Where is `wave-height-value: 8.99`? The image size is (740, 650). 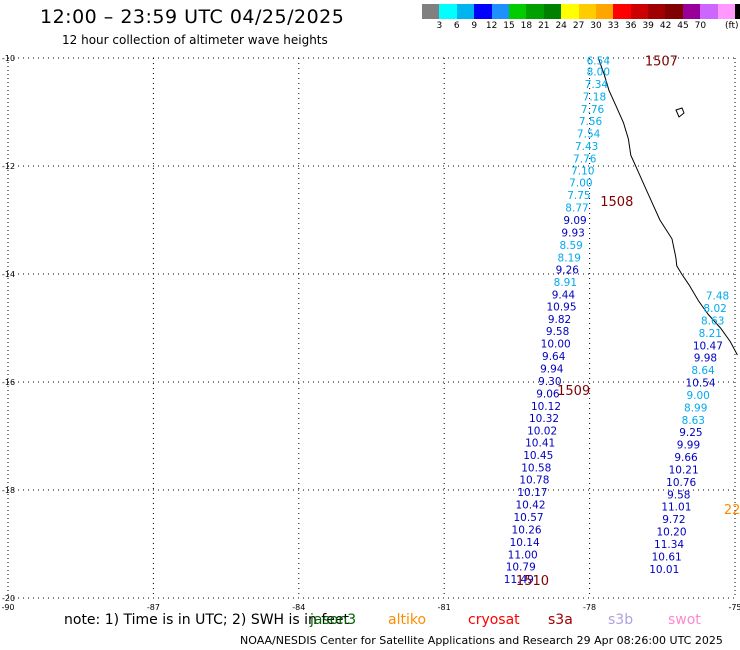
wave-height-value: 8.99 is located at coordinates (695, 408).